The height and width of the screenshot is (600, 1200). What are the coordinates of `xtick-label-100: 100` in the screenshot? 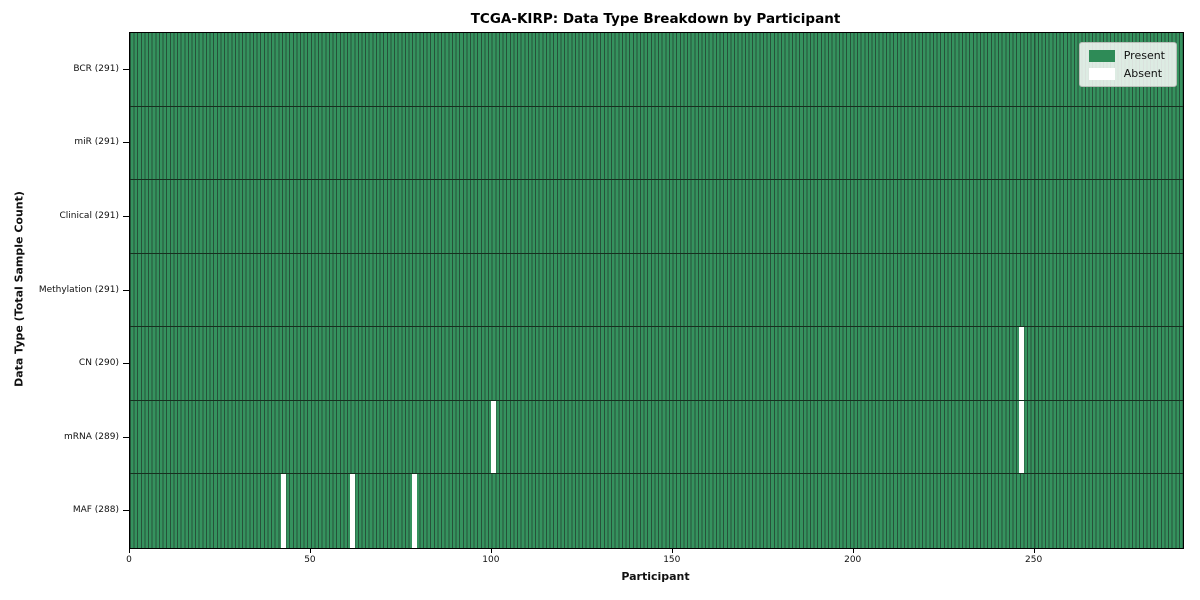 It's located at (491, 560).